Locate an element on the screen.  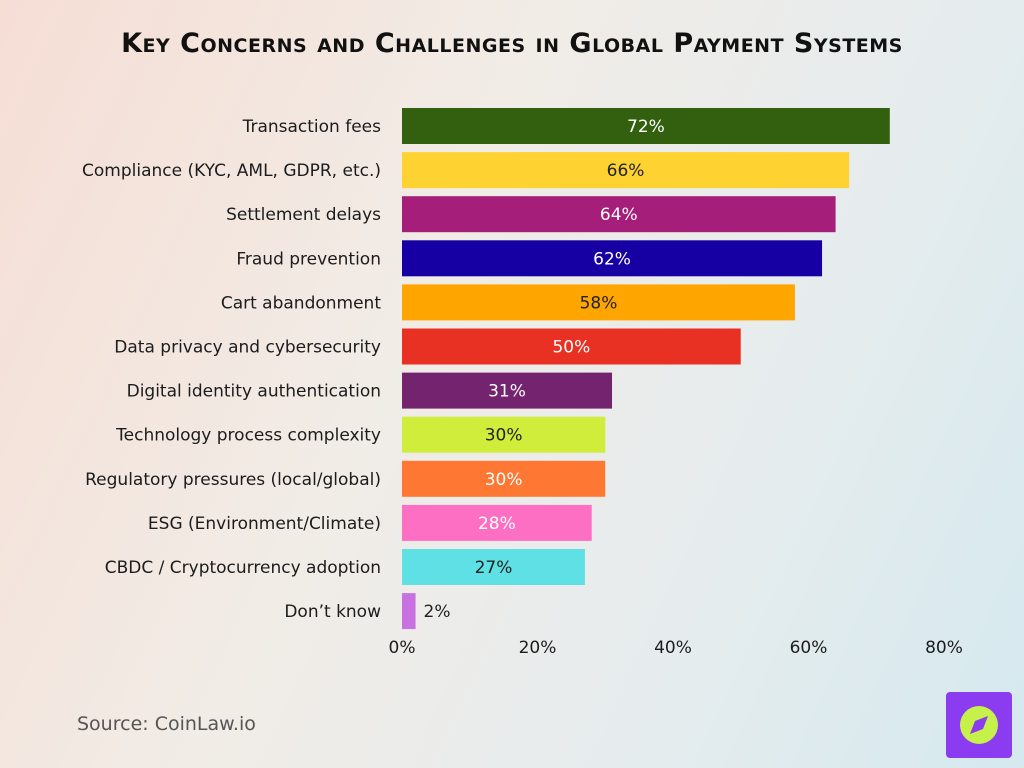
value-label: 31% is located at coordinates (507, 392).